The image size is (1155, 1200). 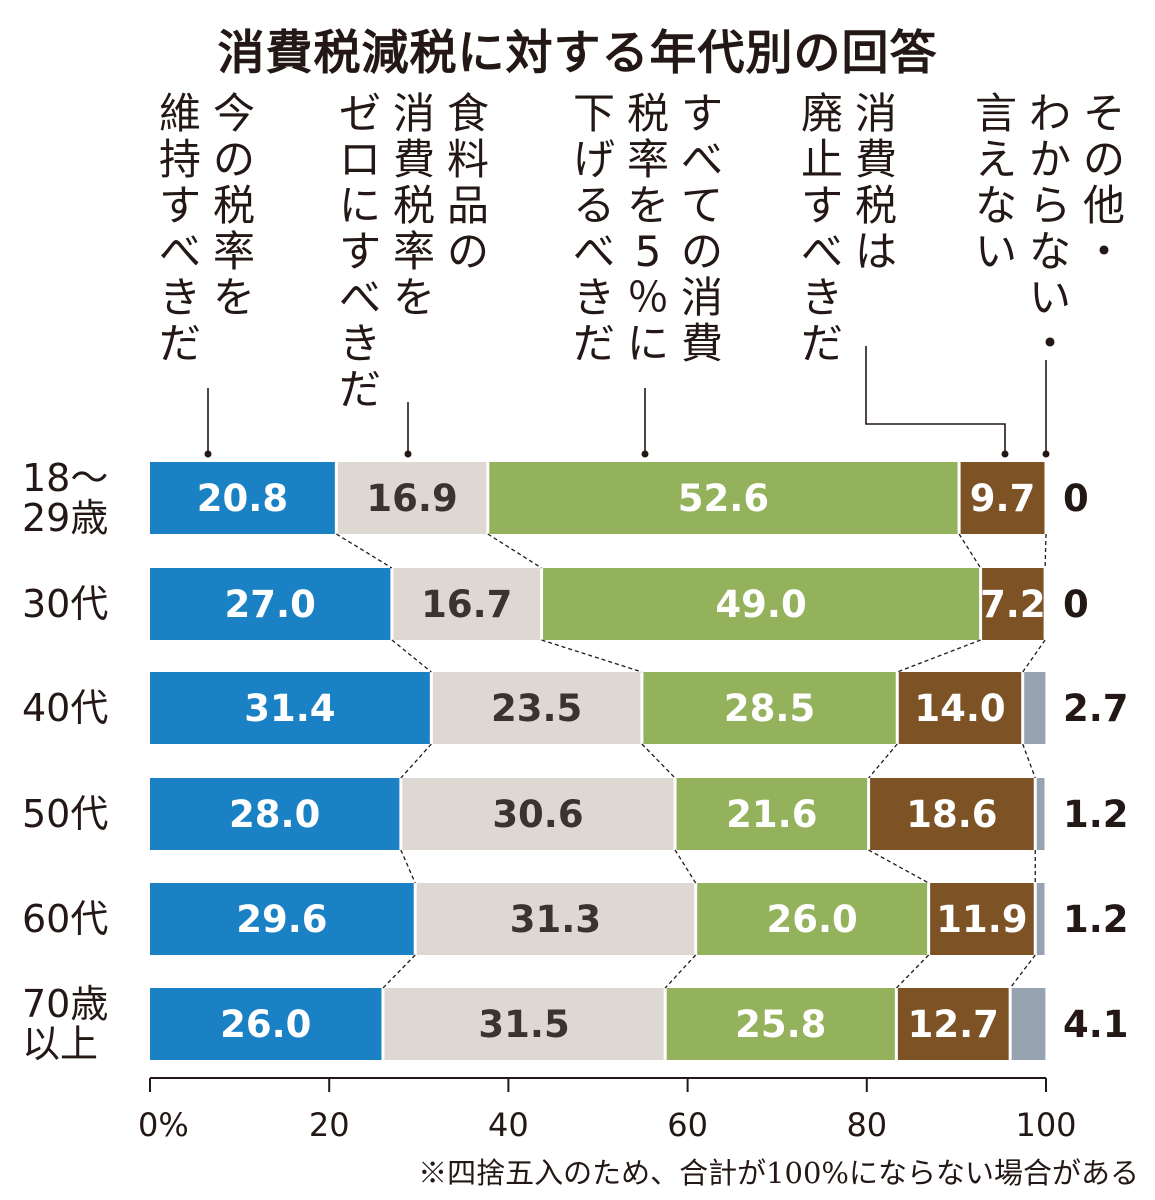 I want to click on value-label-other: 4.1, so click(x=1096, y=1024).